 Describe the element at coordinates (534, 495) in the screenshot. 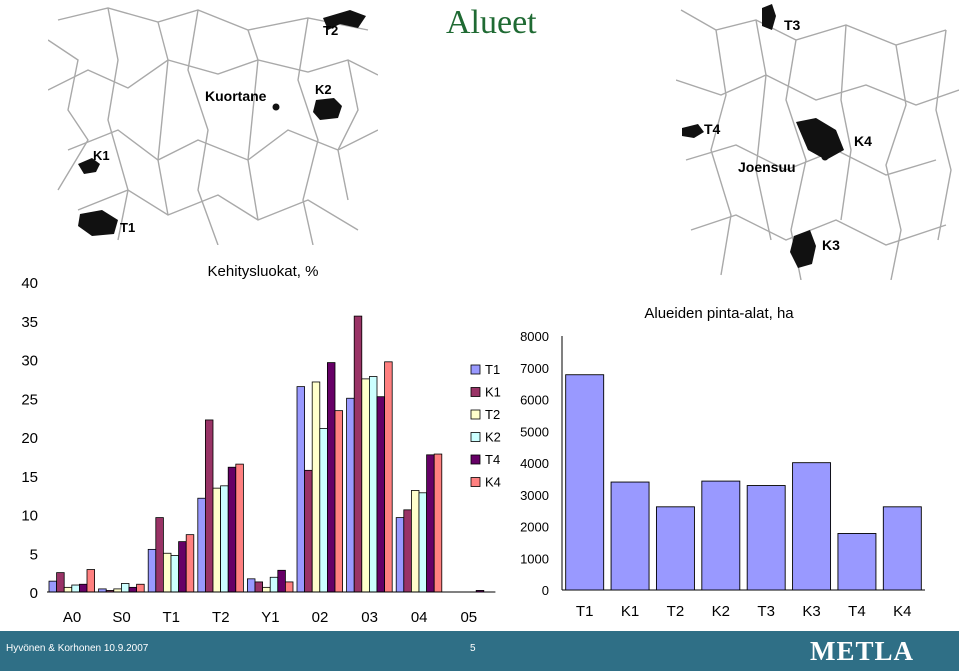

I see `y-tick-label: 3000` at that location.